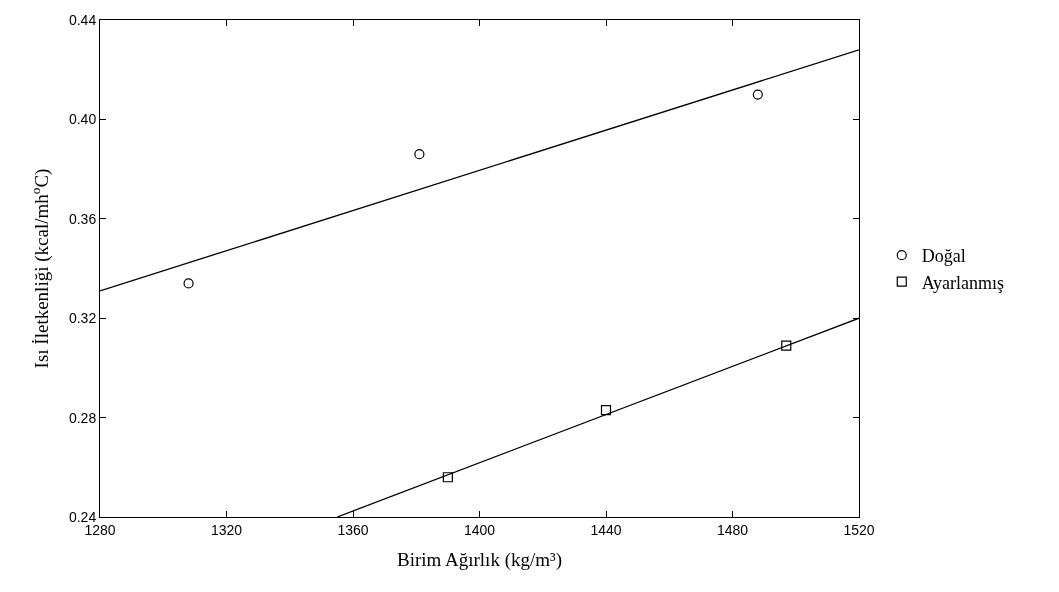 This screenshot has height=592, width=1059. What do you see at coordinates (82, 318) in the screenshot?
I see `y-tick-label: 0.32` at bounding box center [82, 318].